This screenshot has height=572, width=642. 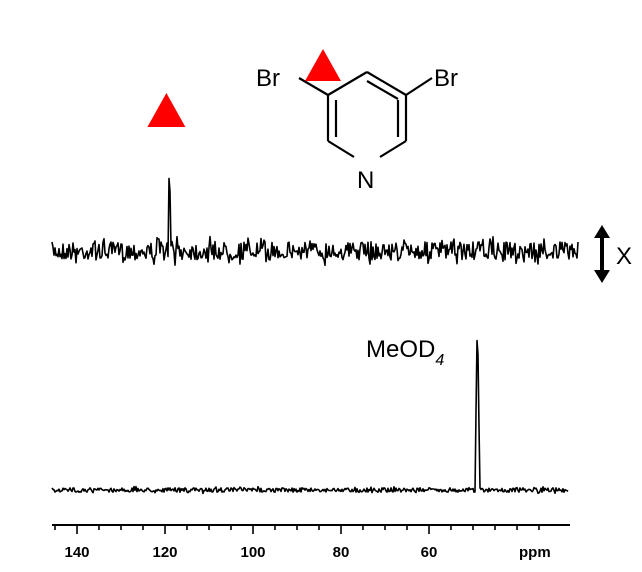 What do you see at coordinates (323, 65) in the screenshot?
I see `molecule-marker-triangle` at bounding box center [323, 65].